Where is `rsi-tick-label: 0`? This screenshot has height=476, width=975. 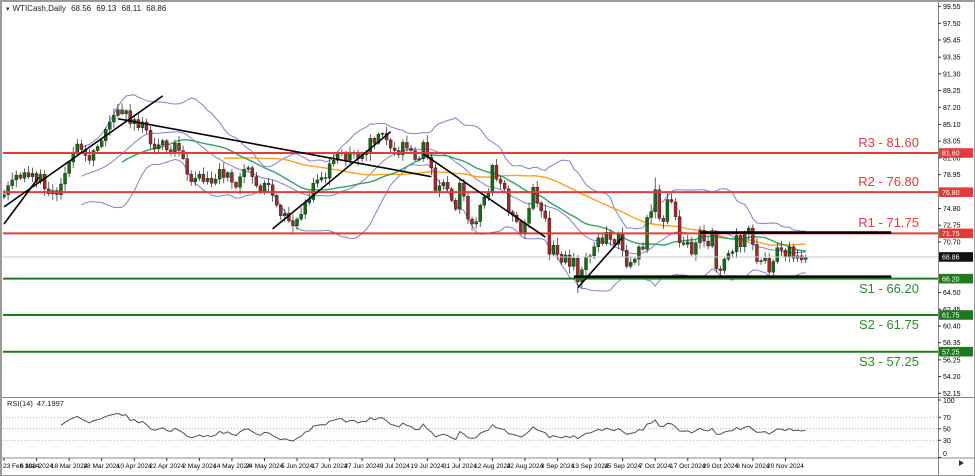
rsi-tick-label: 0 is located at coordinates (945, 454).